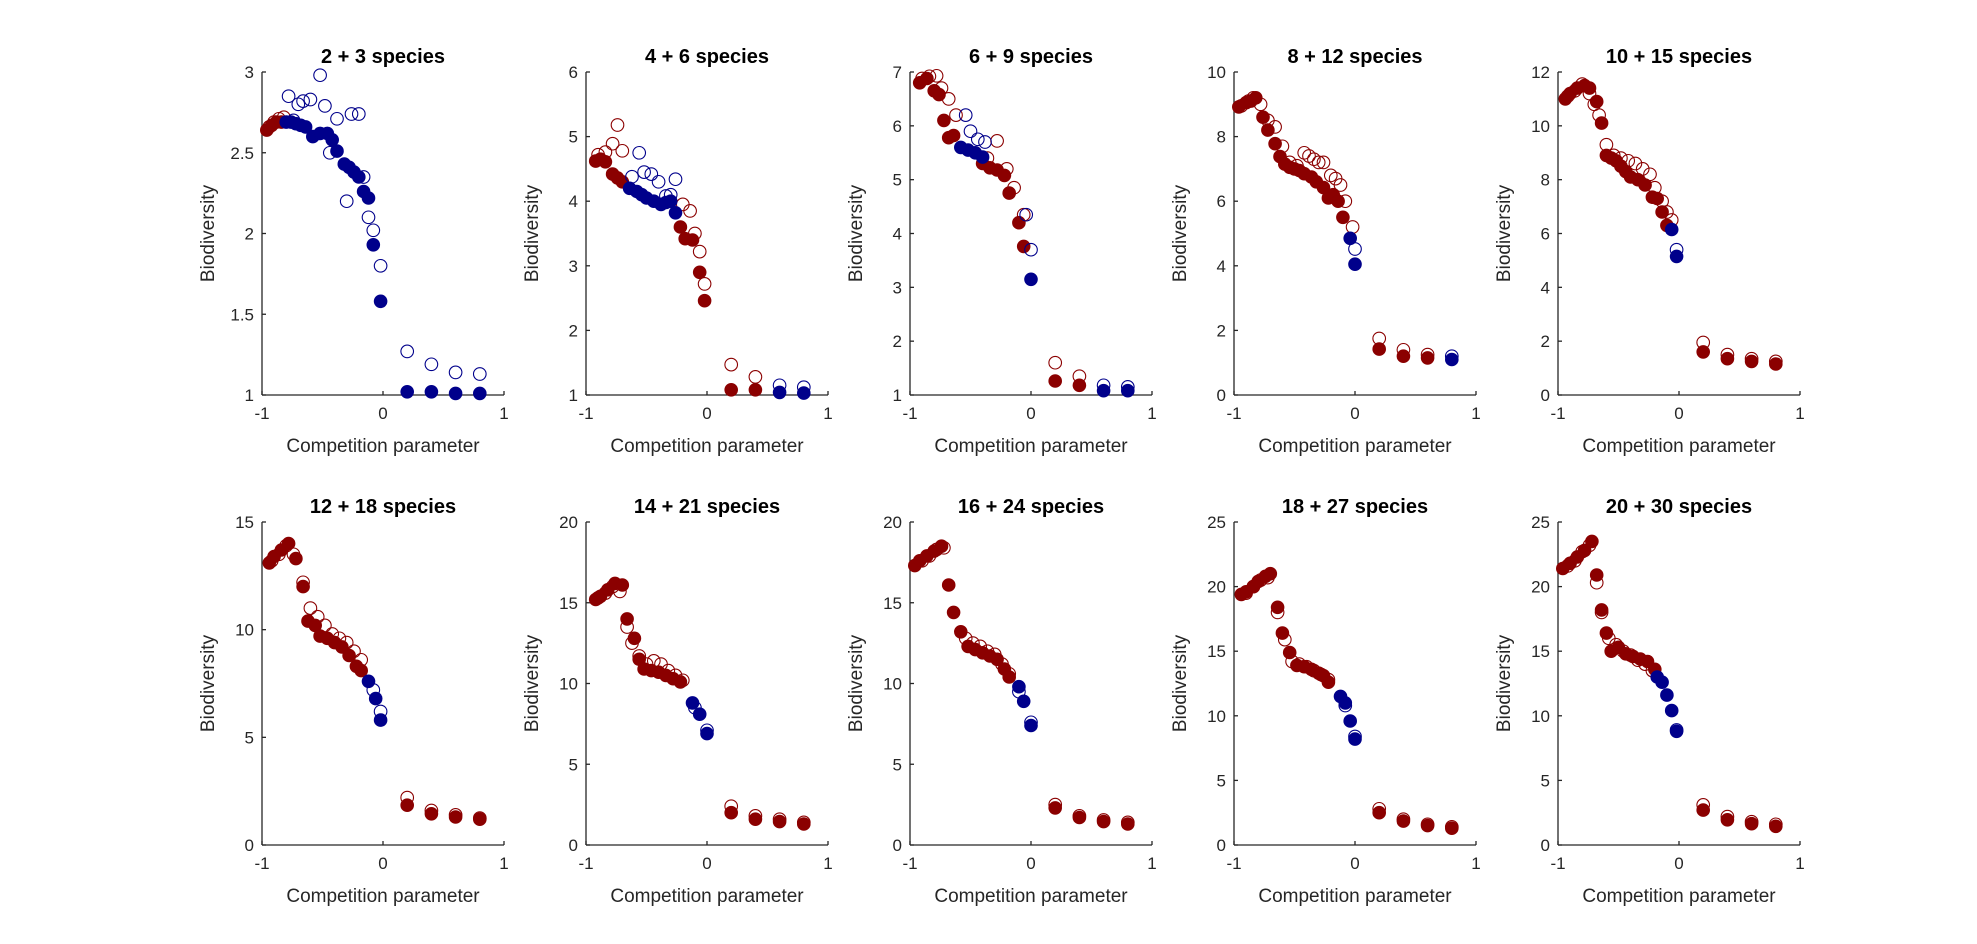  Describe the element at coordinates (1545, 395) in the screenshot. I see `y-tick-label: 0` at that location.